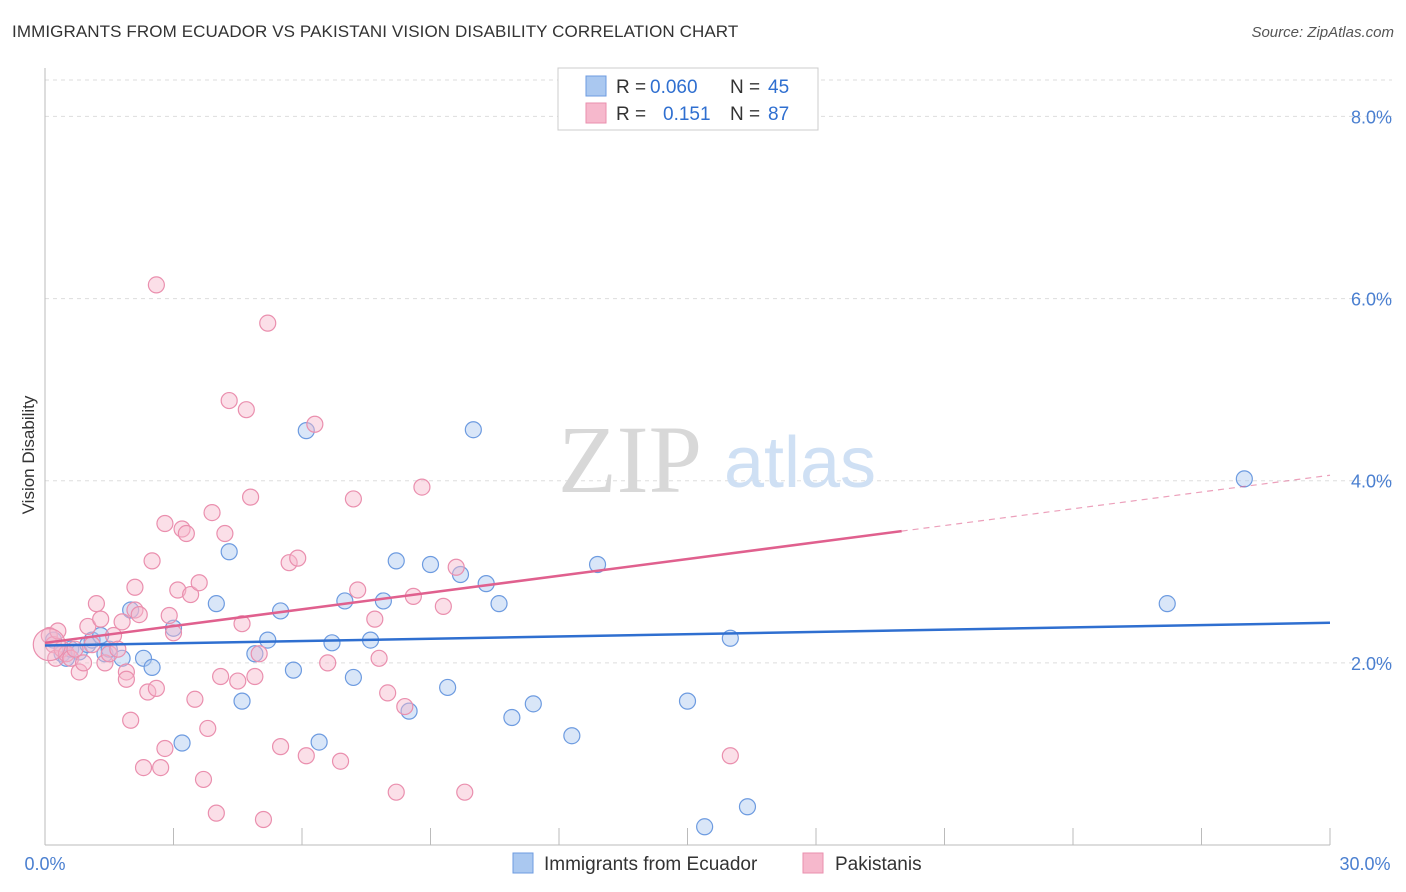 This screenshot has height=892, width=1406. What do you see at coordinates (44, 864) in the screenshot?
I see `x-tick-label-min: 0.0%` at bounding box center [44, 864].